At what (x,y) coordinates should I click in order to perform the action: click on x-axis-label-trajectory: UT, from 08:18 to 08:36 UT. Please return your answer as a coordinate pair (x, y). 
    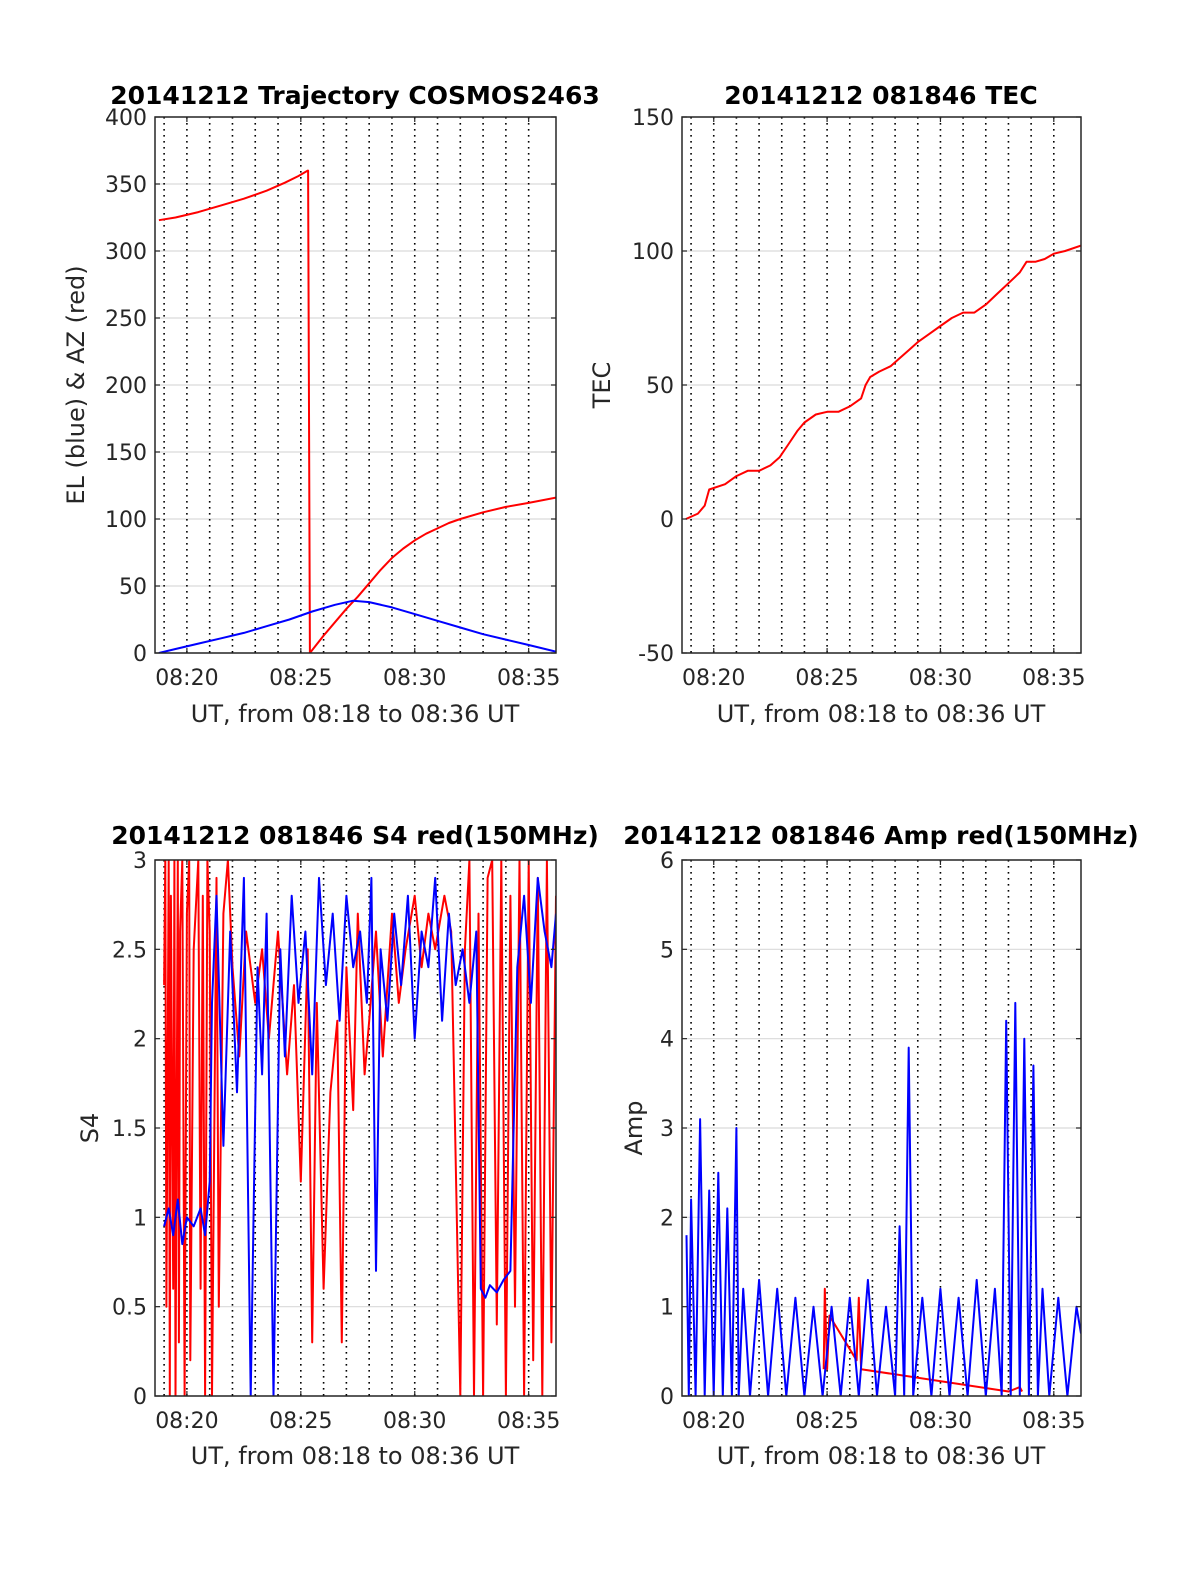
    Looking at the image, I should click on (355, 714).